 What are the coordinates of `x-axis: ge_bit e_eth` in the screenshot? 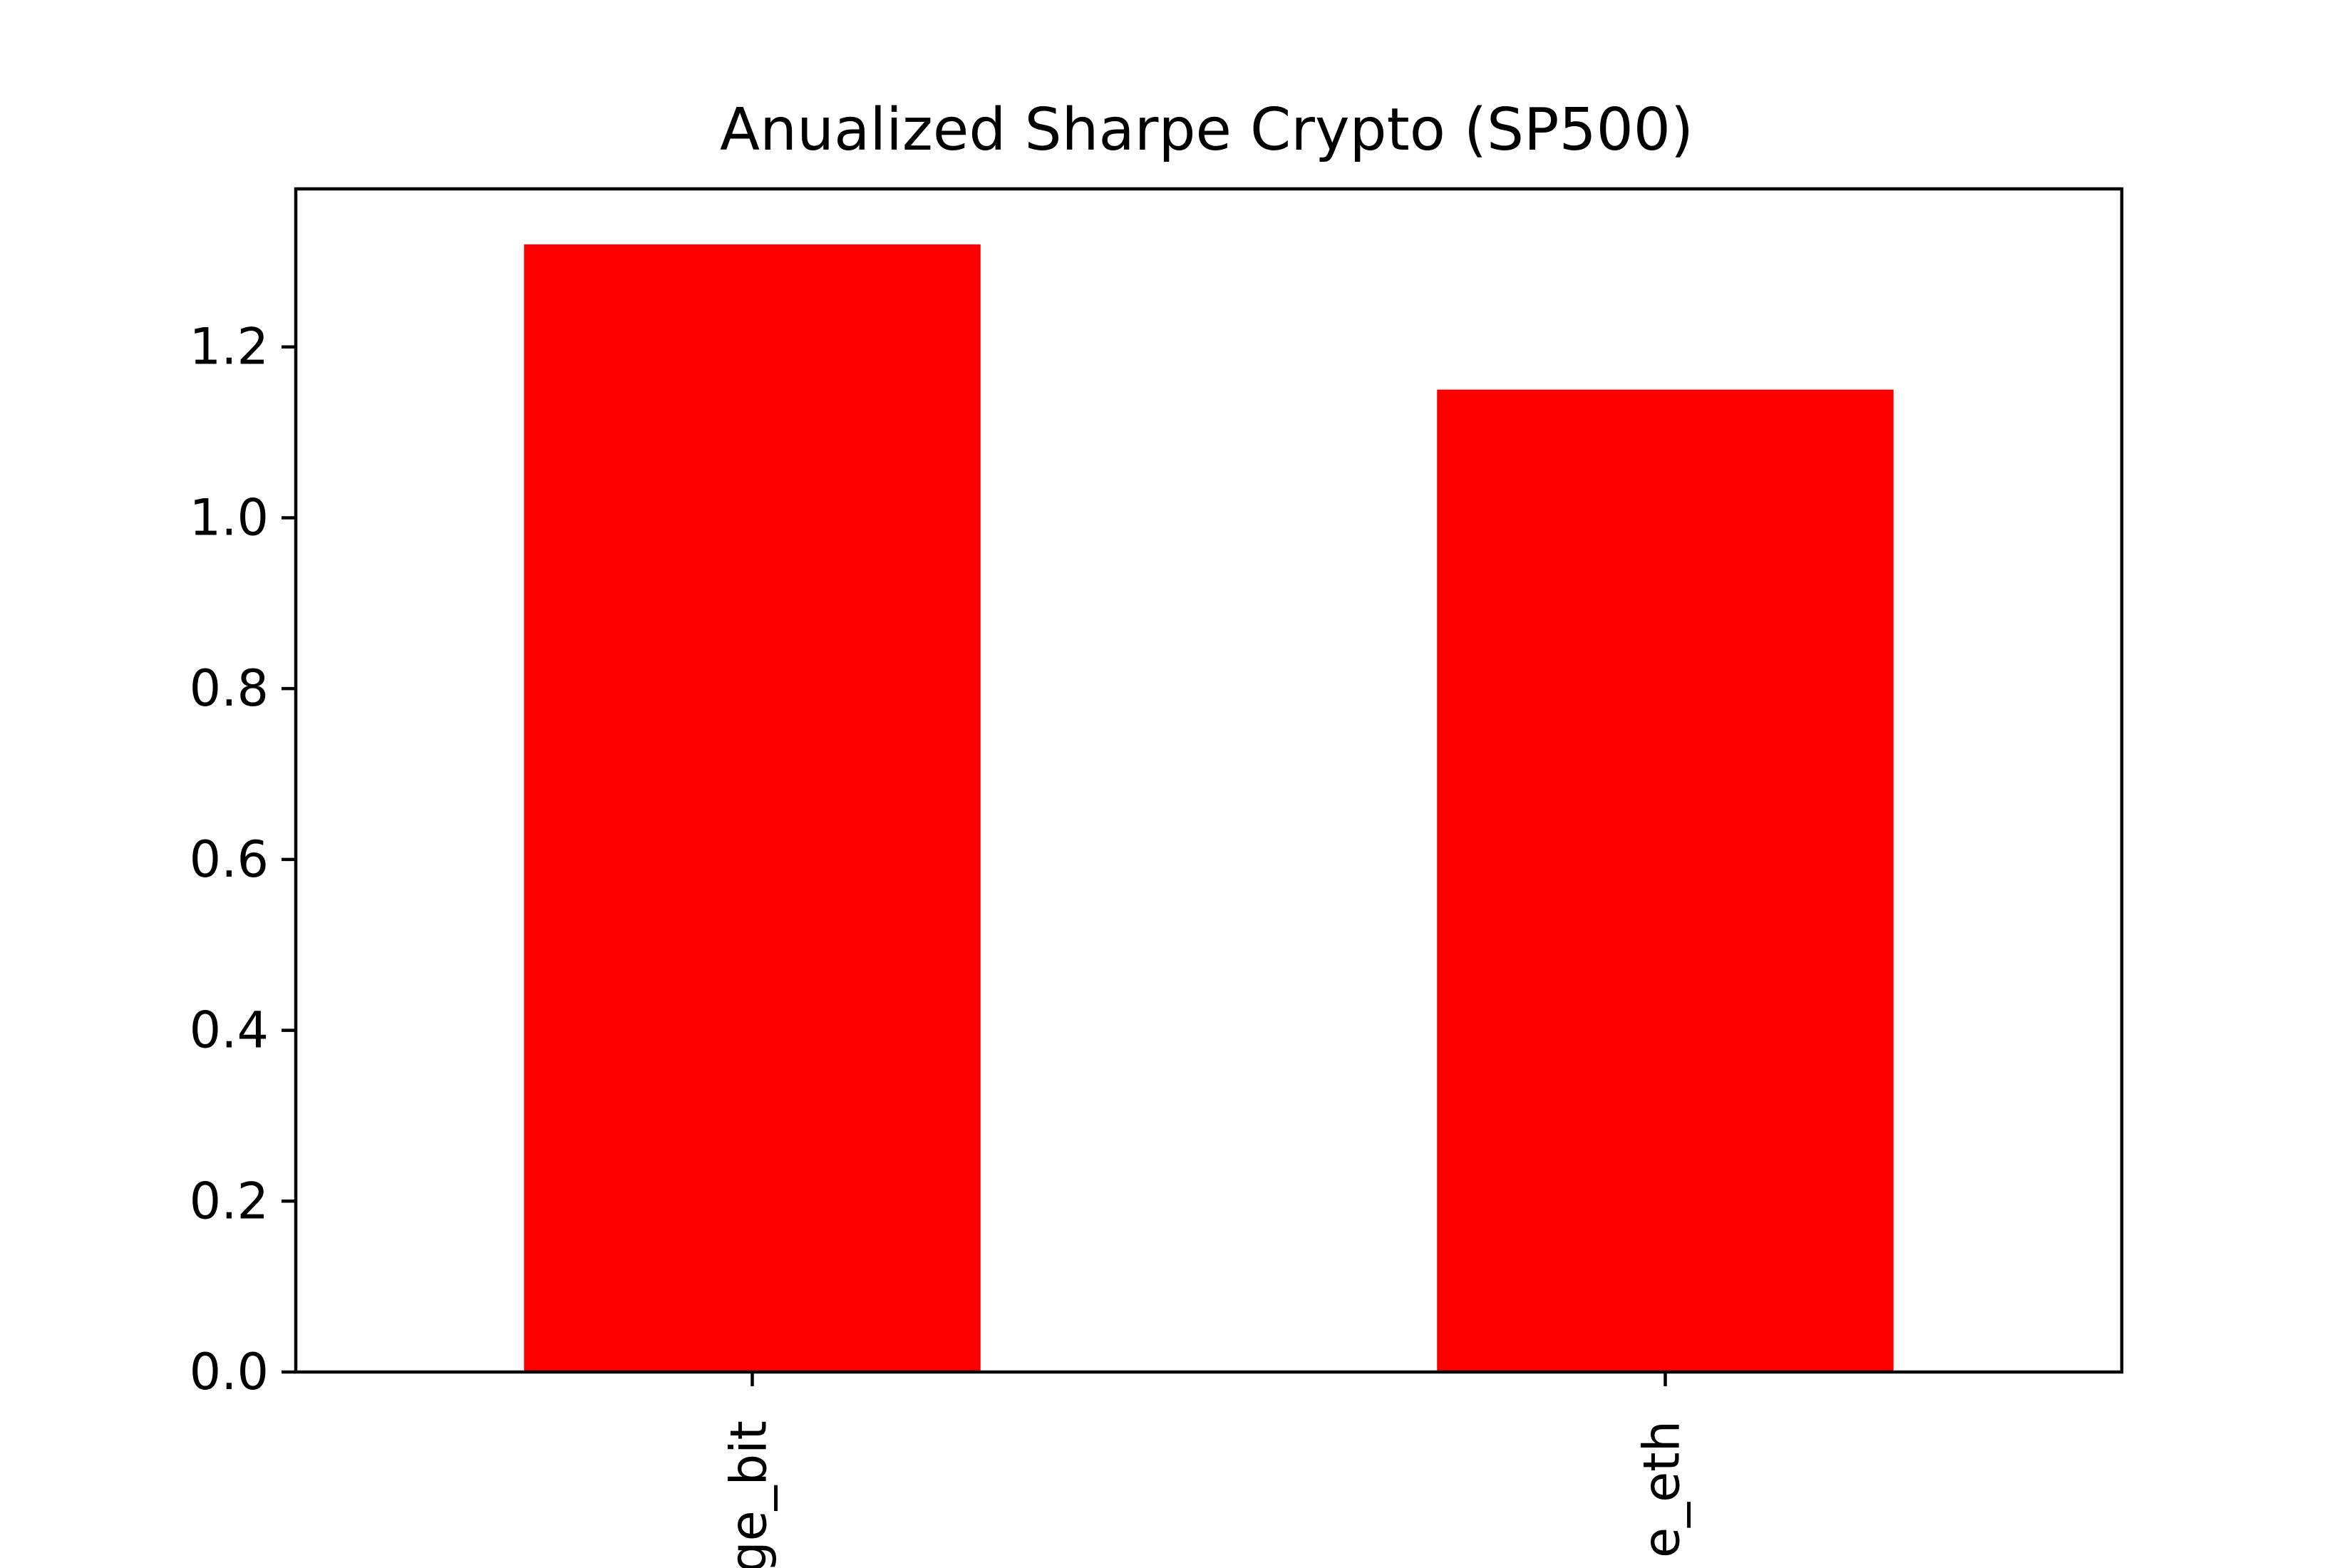 It's located at (1206, 1470).